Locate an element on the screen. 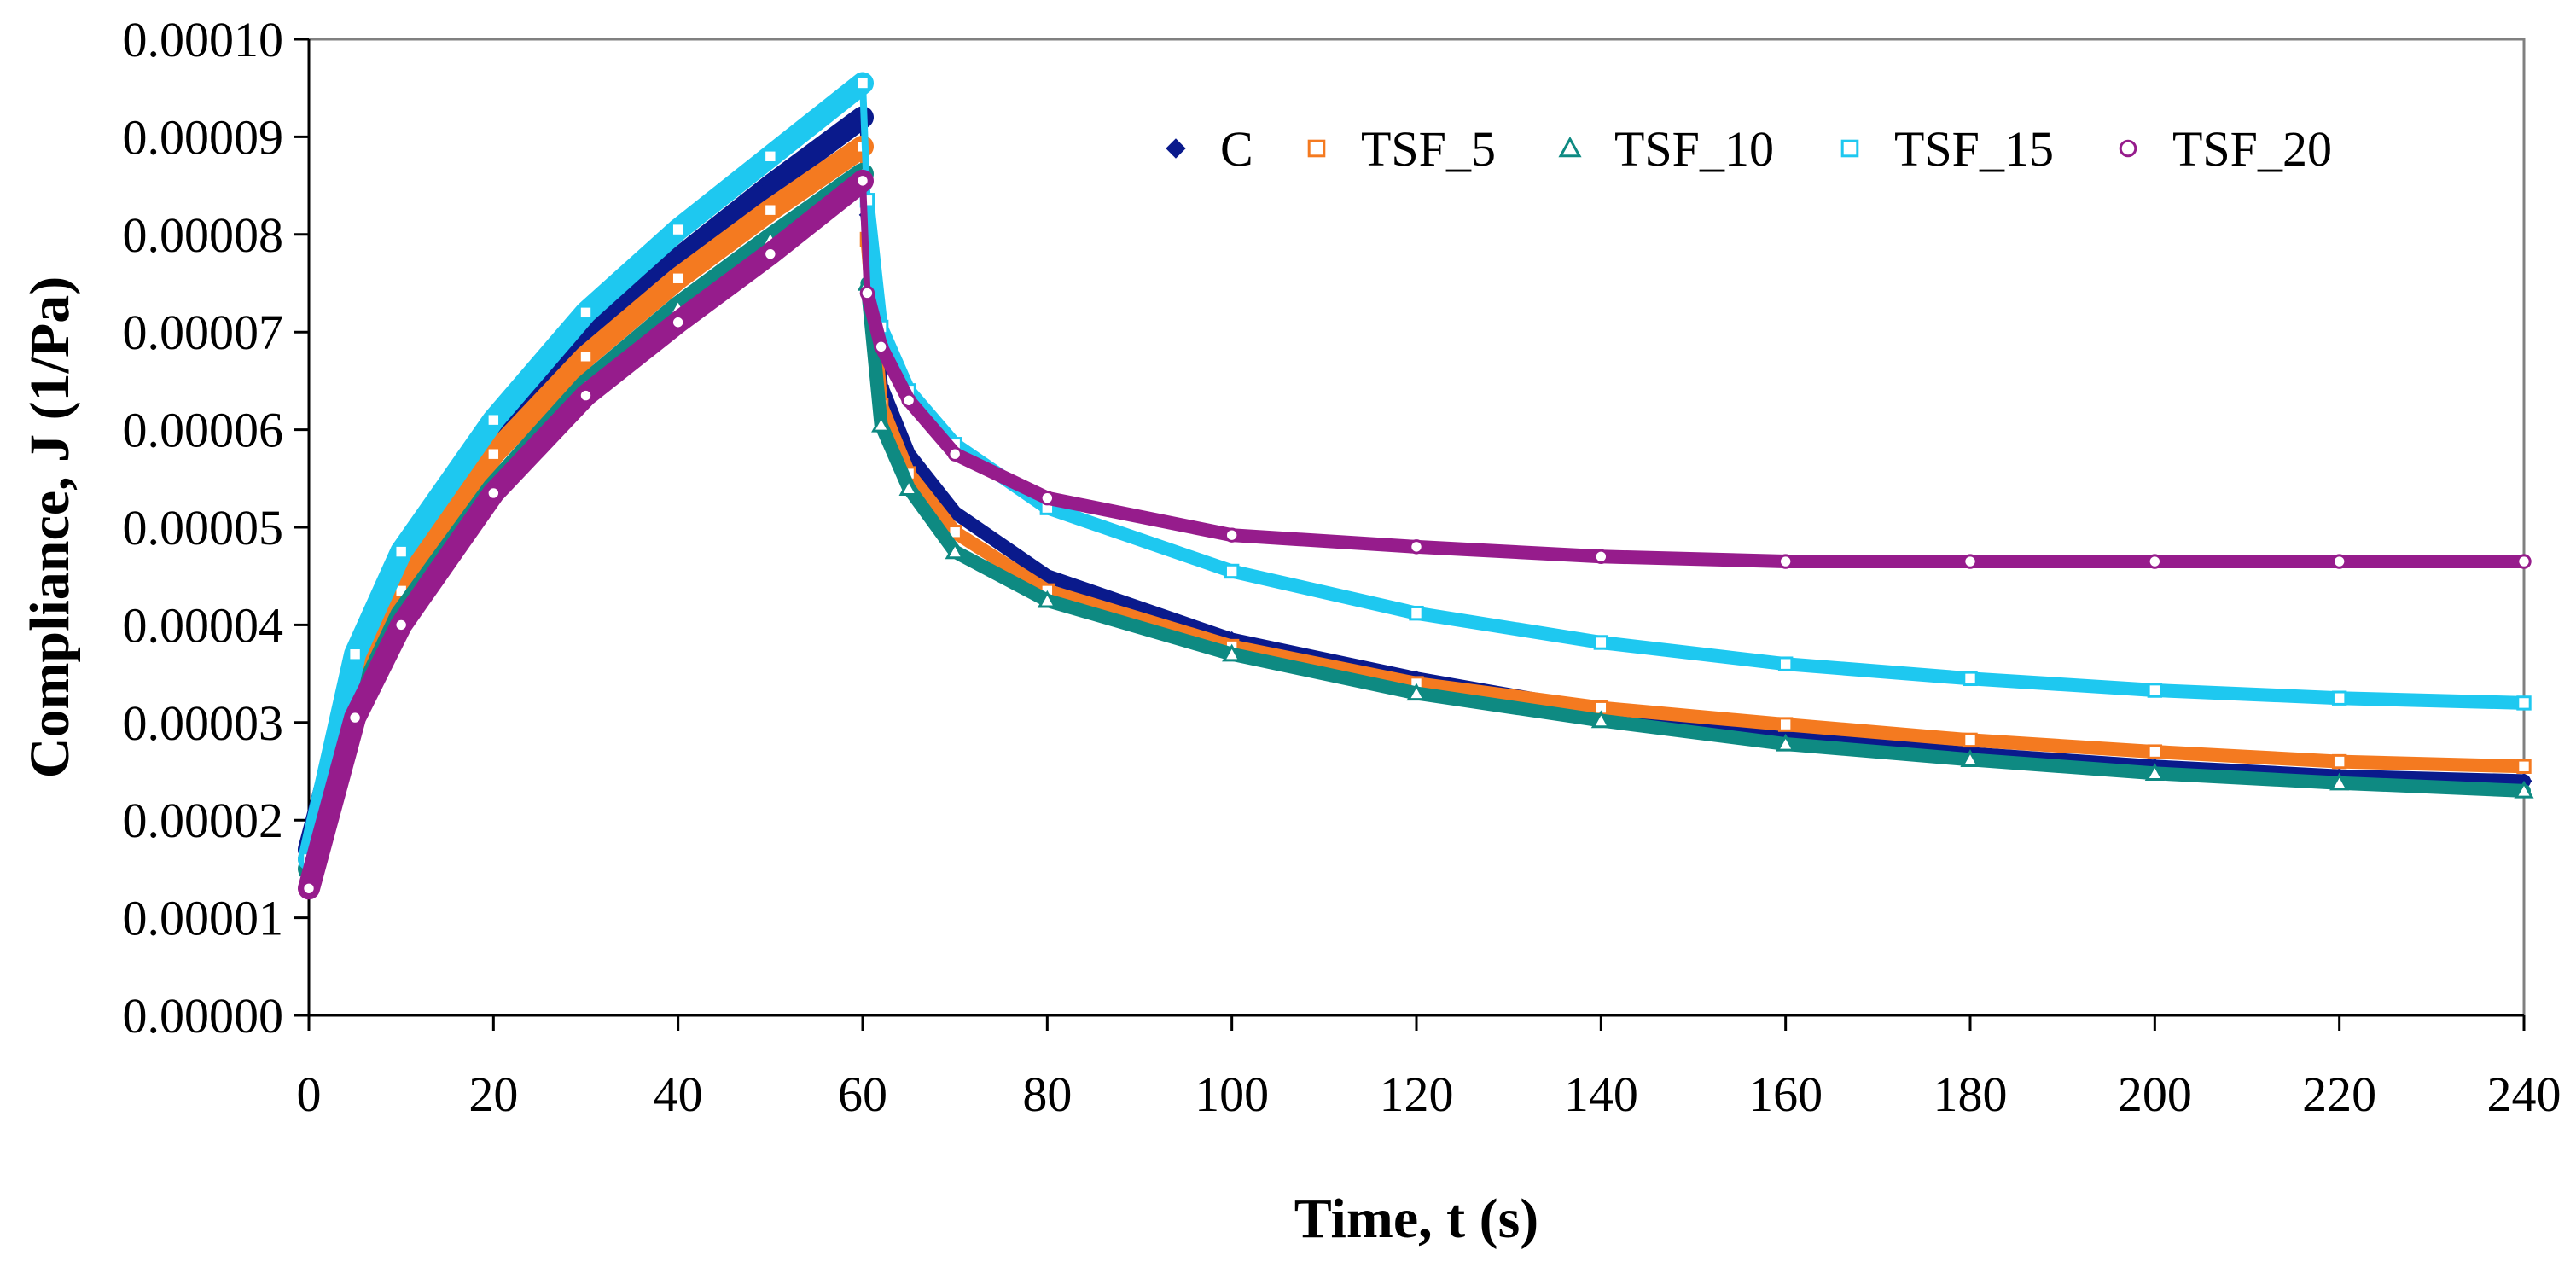  y-tick-label: 0.00000 is located at coordinates (203, 1015).